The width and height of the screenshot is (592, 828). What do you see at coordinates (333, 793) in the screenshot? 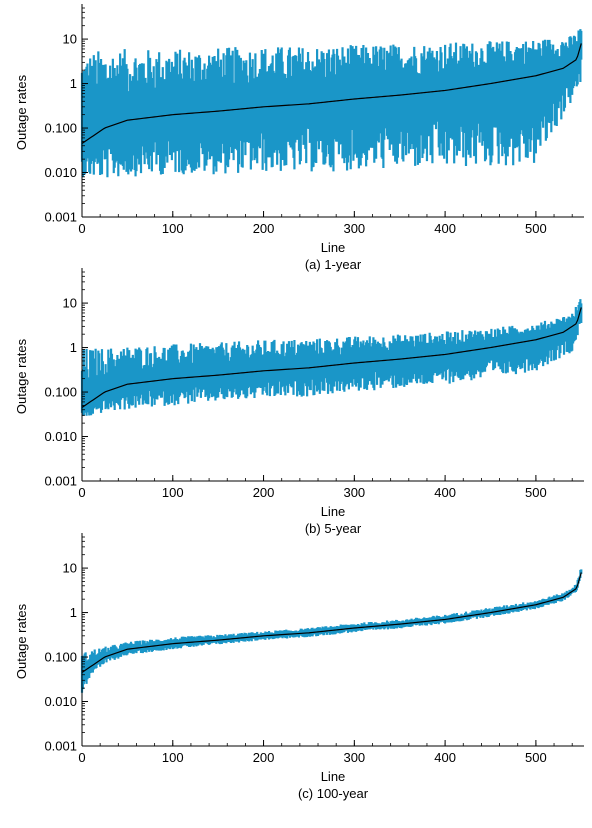
I see `chart-caption: (c) 100-year` at bounding box center [333, 793].